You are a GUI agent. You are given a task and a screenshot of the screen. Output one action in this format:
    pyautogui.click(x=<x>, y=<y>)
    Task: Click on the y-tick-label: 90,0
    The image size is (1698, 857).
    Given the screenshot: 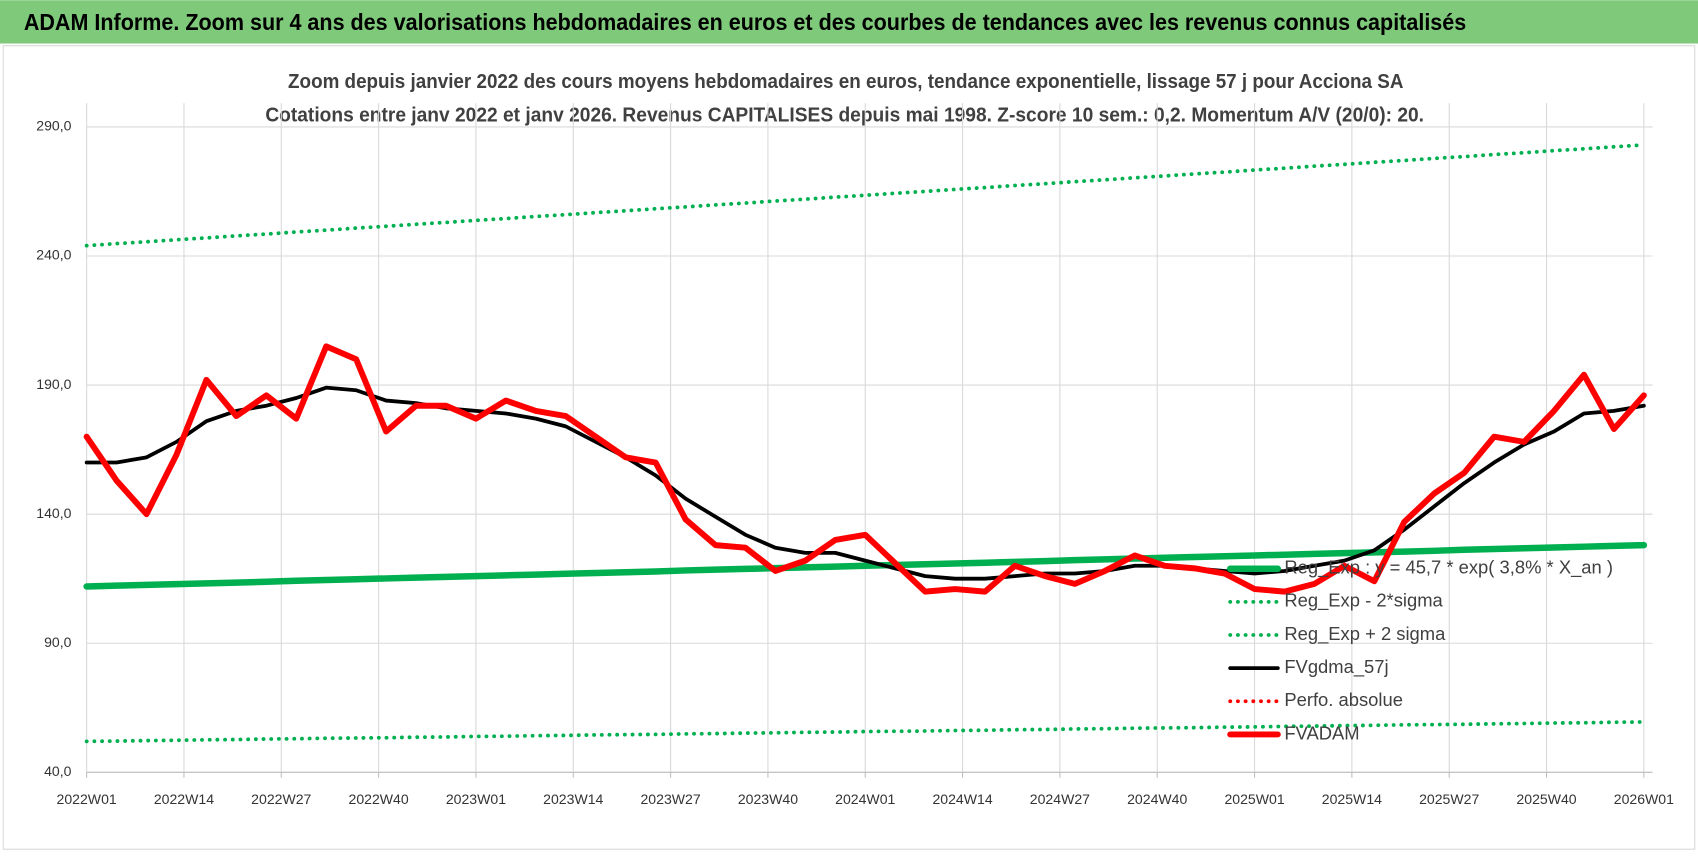 What is the action you would take?
    pyautogui.click(x=58, y=642)
    